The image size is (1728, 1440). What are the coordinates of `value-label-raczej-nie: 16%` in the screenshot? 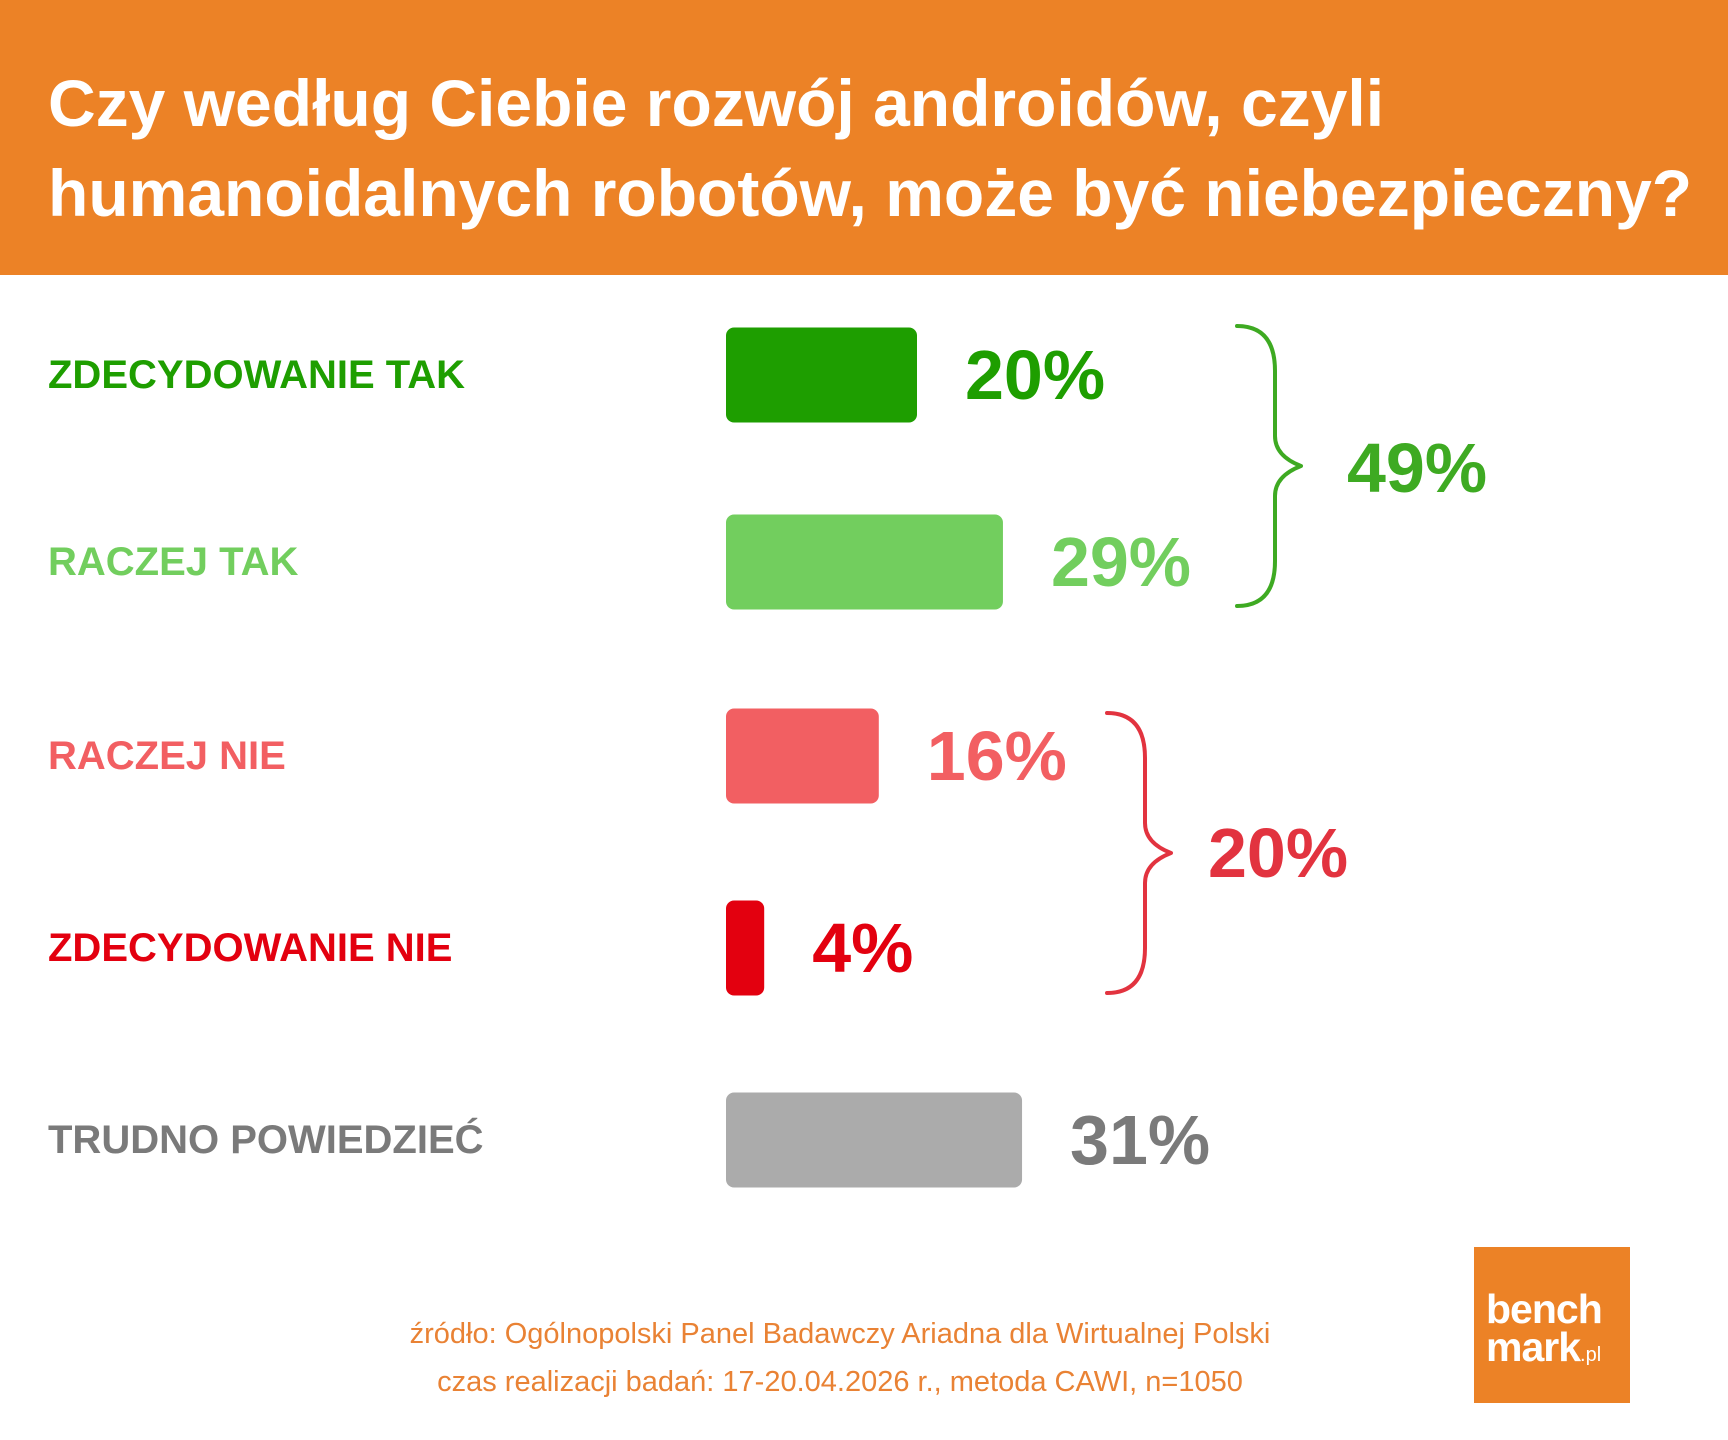 It's located at (997, 756).